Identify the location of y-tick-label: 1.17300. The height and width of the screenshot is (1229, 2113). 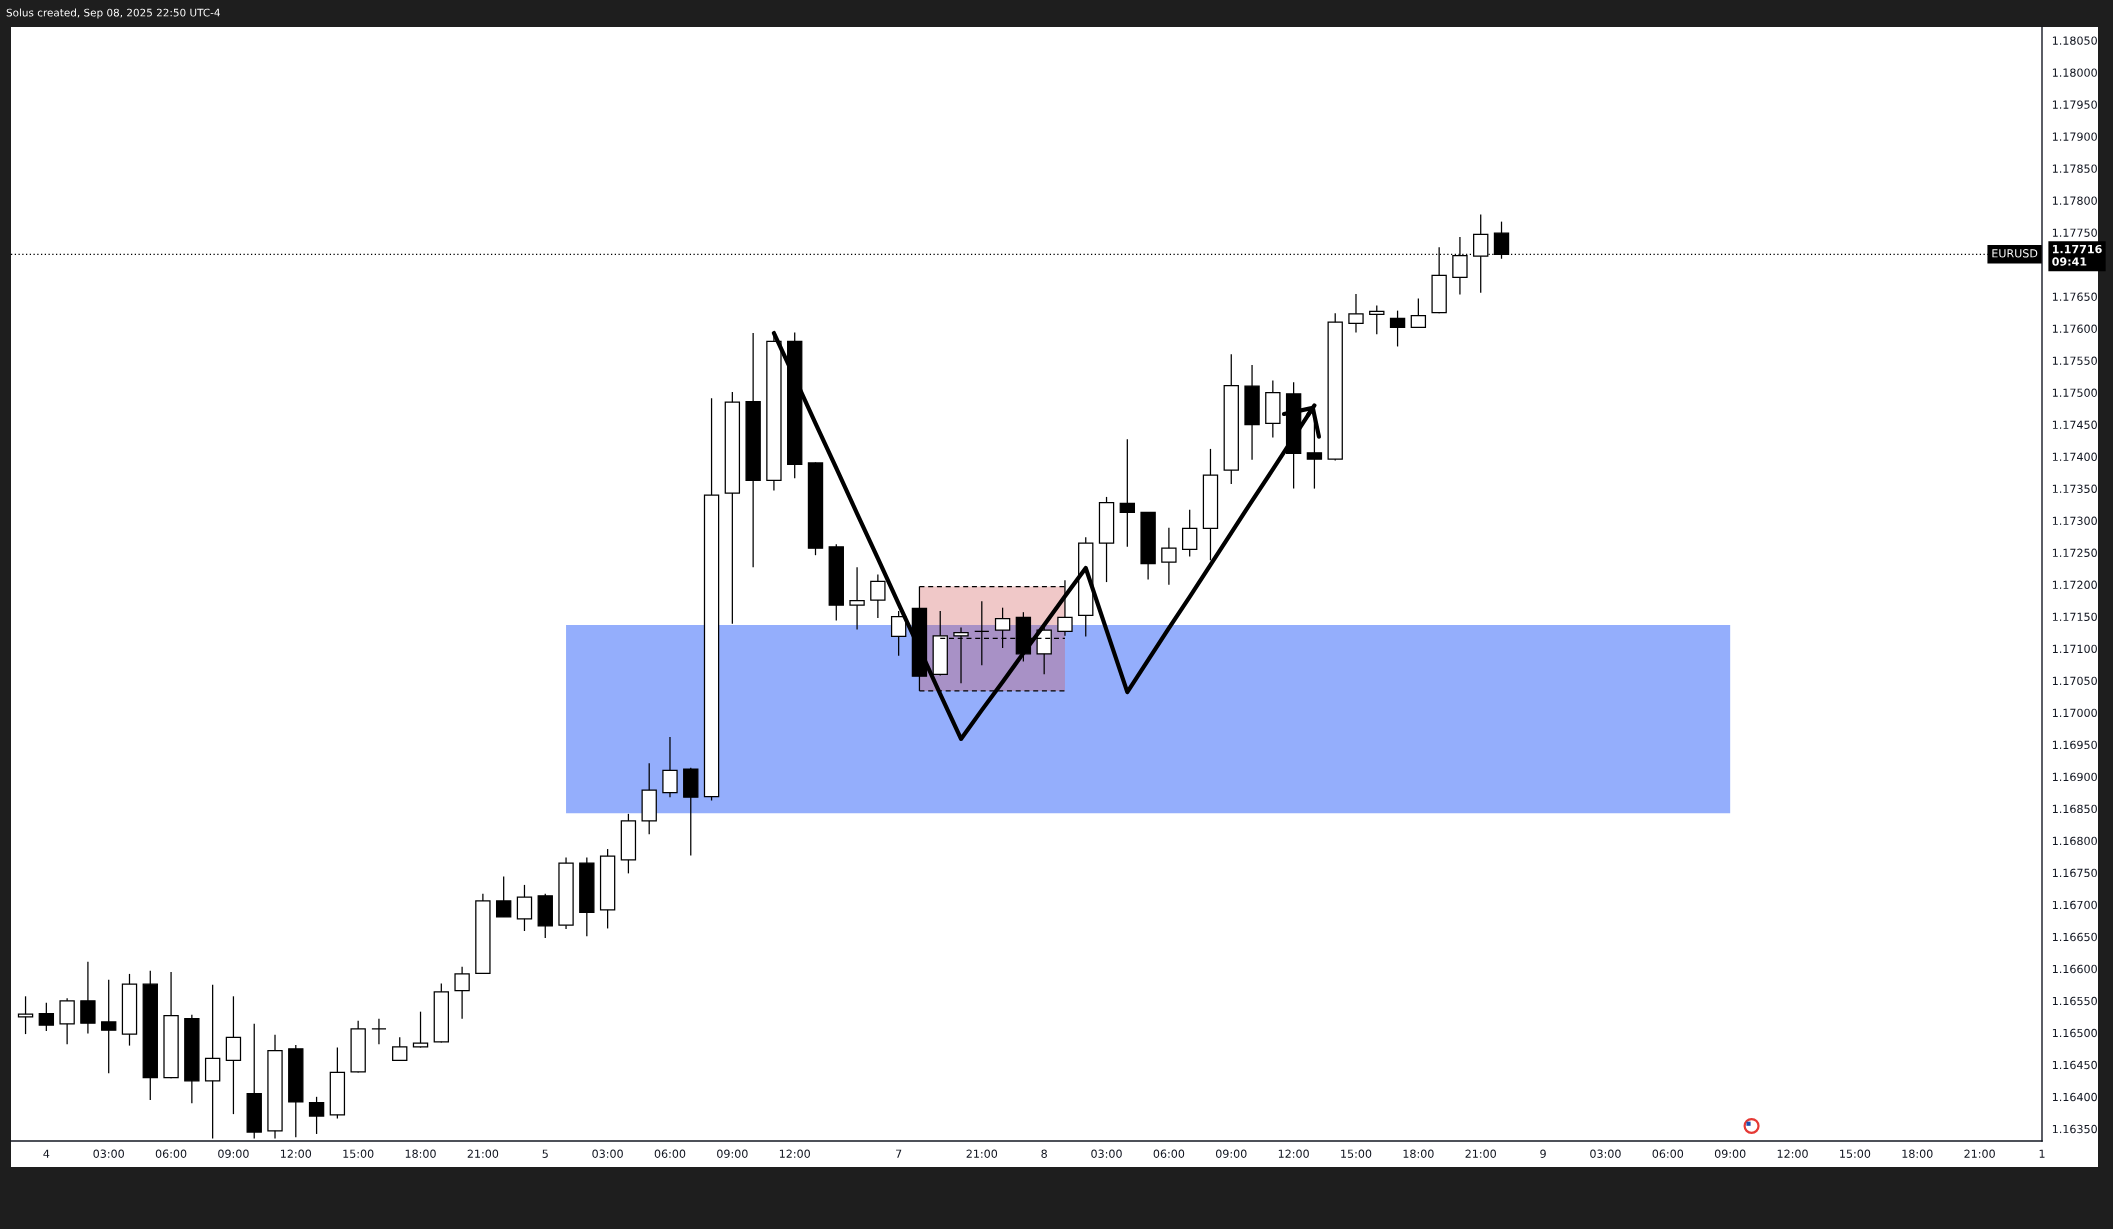
(2074, 520).